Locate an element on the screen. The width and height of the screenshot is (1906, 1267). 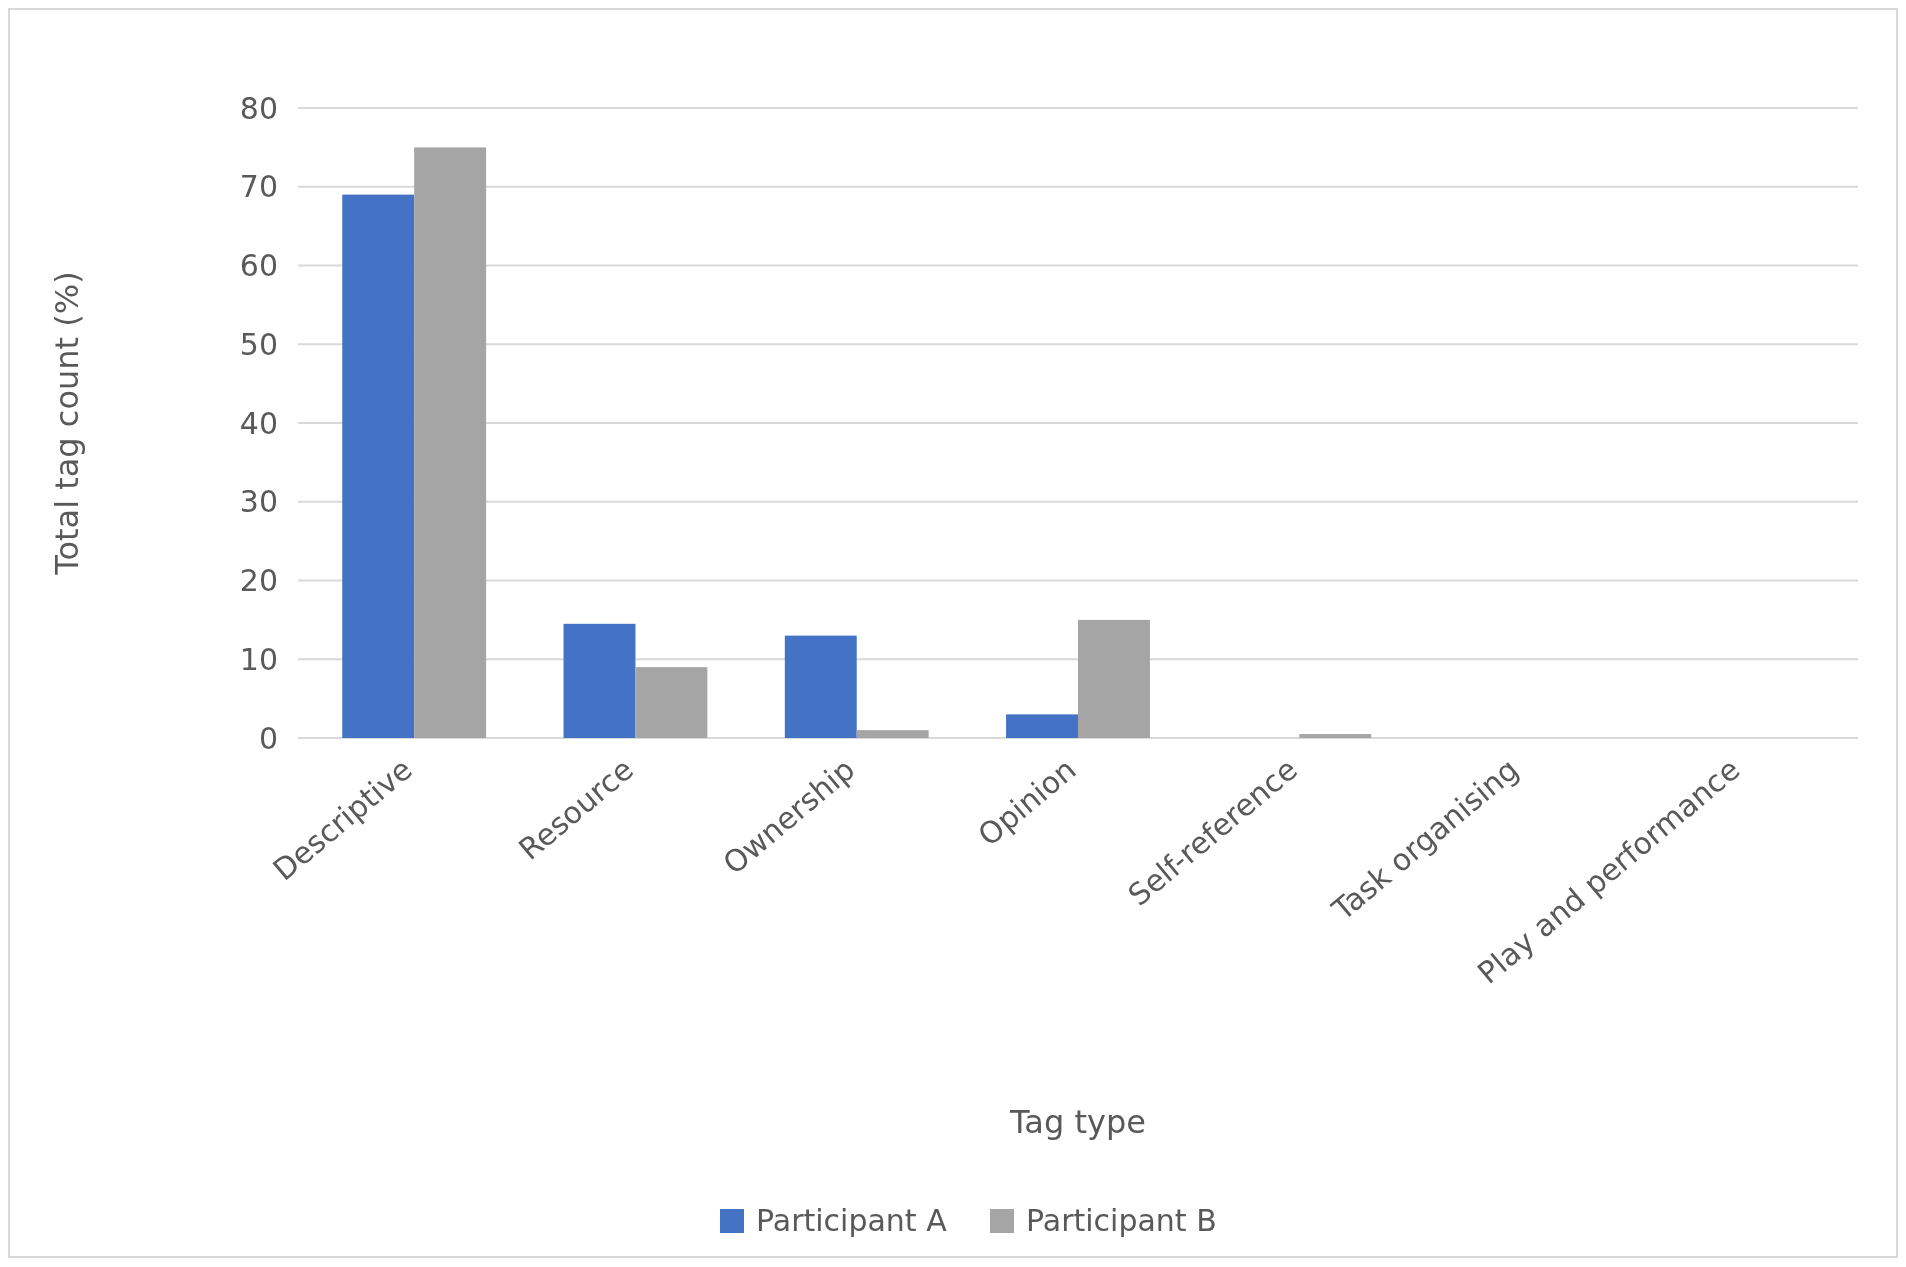
legend-label: Participant B is located at coordinates (1121, 1220).